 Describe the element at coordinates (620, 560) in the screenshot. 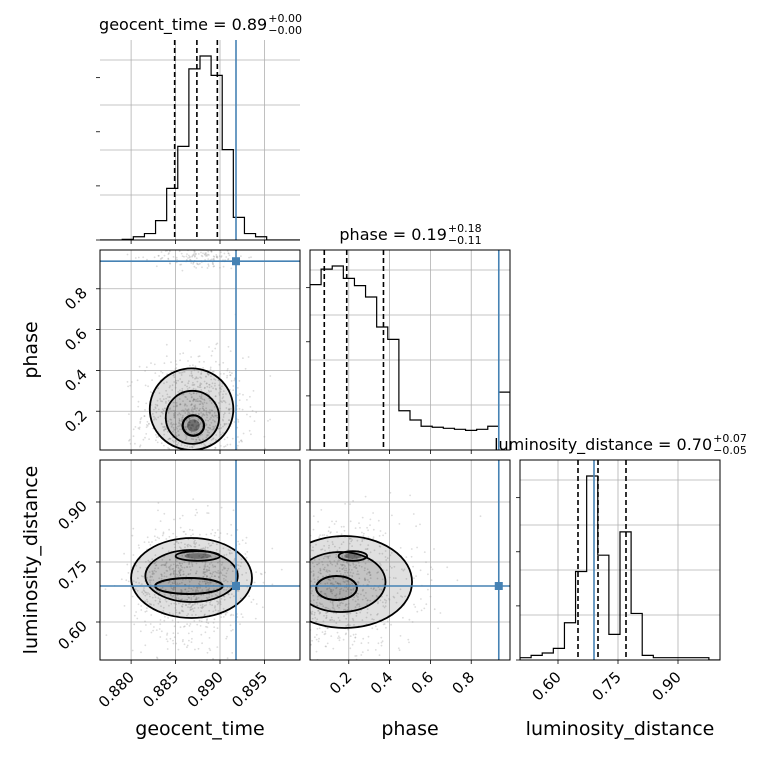

I see `hist-panel-luminosity_distance-content` at that location.